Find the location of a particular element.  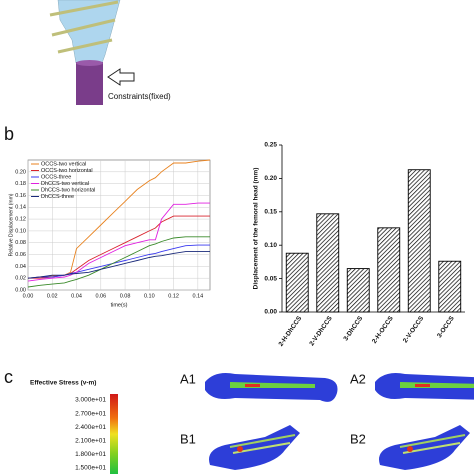

y-tick-label: 0.06 is located at coordinates (20, 255).